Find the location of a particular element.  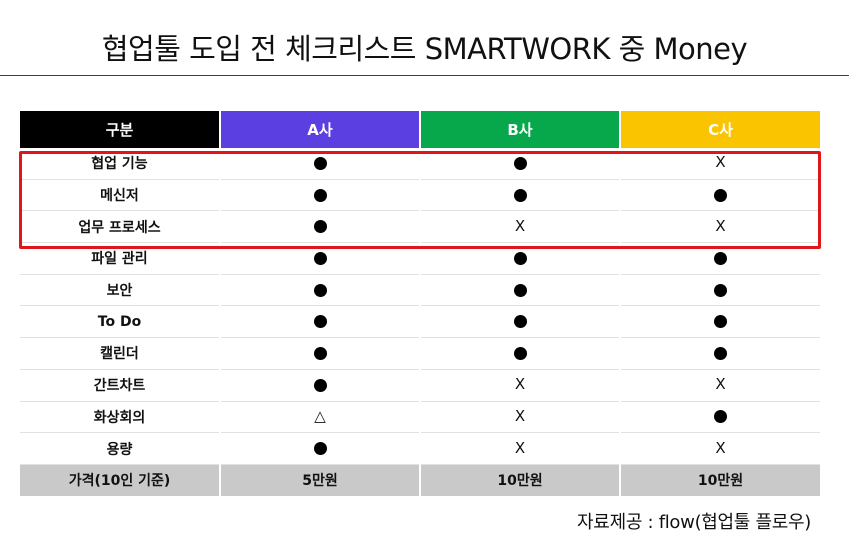

table-row: 용량 X X is located at coordinates (420, 448).